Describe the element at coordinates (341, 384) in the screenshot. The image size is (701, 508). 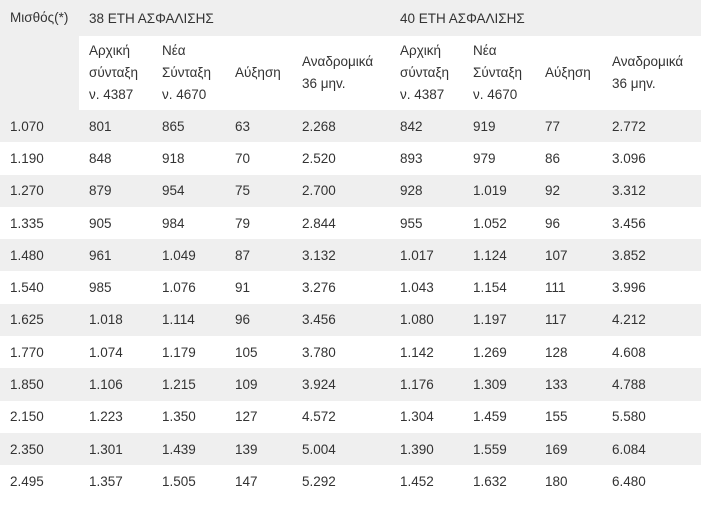
I see `retroactive-38-cell: 3.924` at that location.